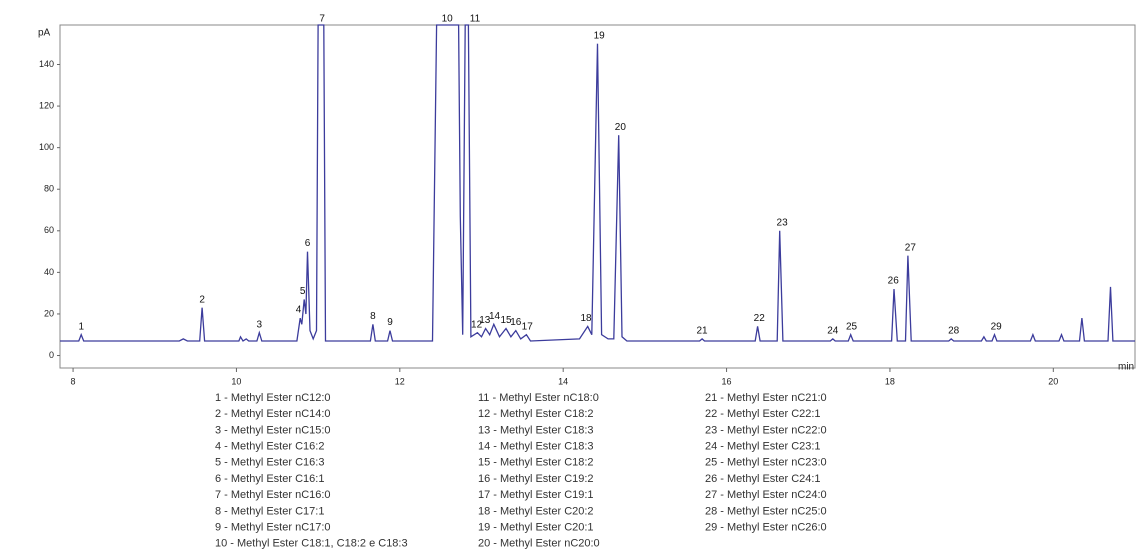 Image resolution: width=1137 pixels, height=556 pixels. What do you see at coordinates (477, 324) in the screenshot?
I see `peak-label: 12` at bounding box center [477, 324].